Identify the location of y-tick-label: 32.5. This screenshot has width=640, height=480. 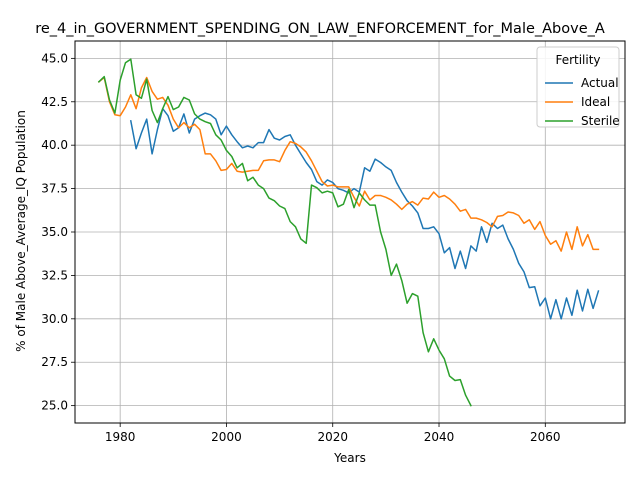
(54, 275).